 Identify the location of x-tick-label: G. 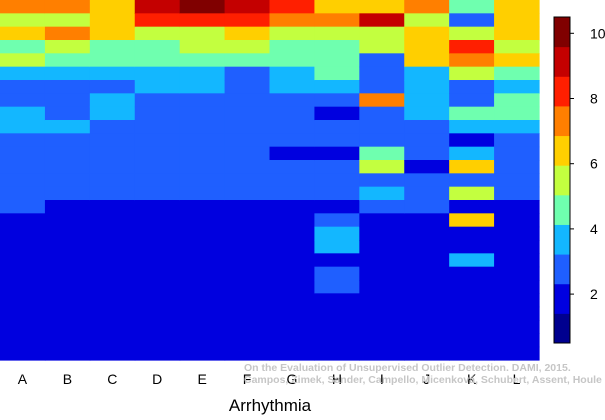
(292, 379).